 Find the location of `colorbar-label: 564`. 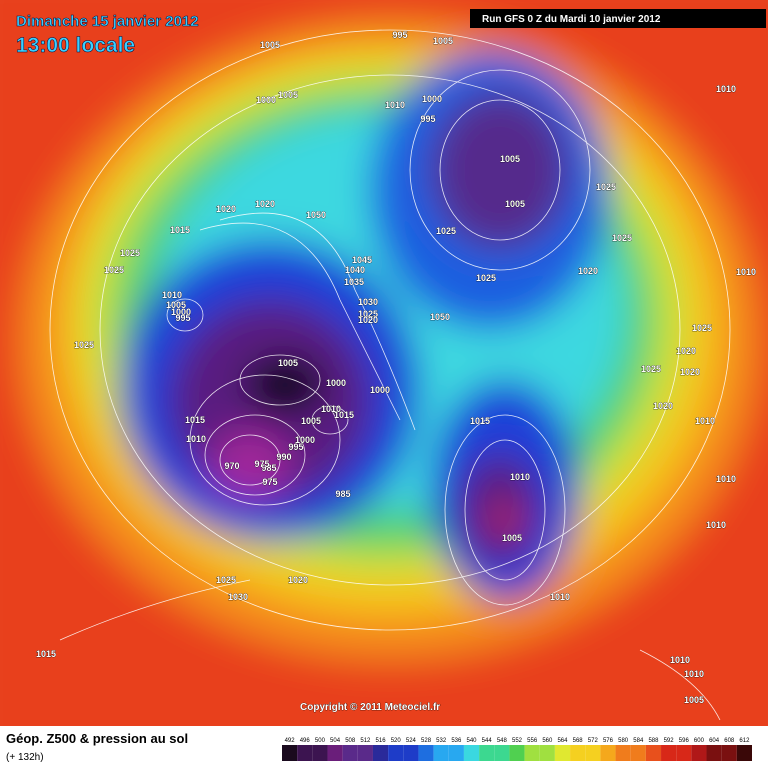

colorbar-label: 564 is located at coordinates (562, 741).